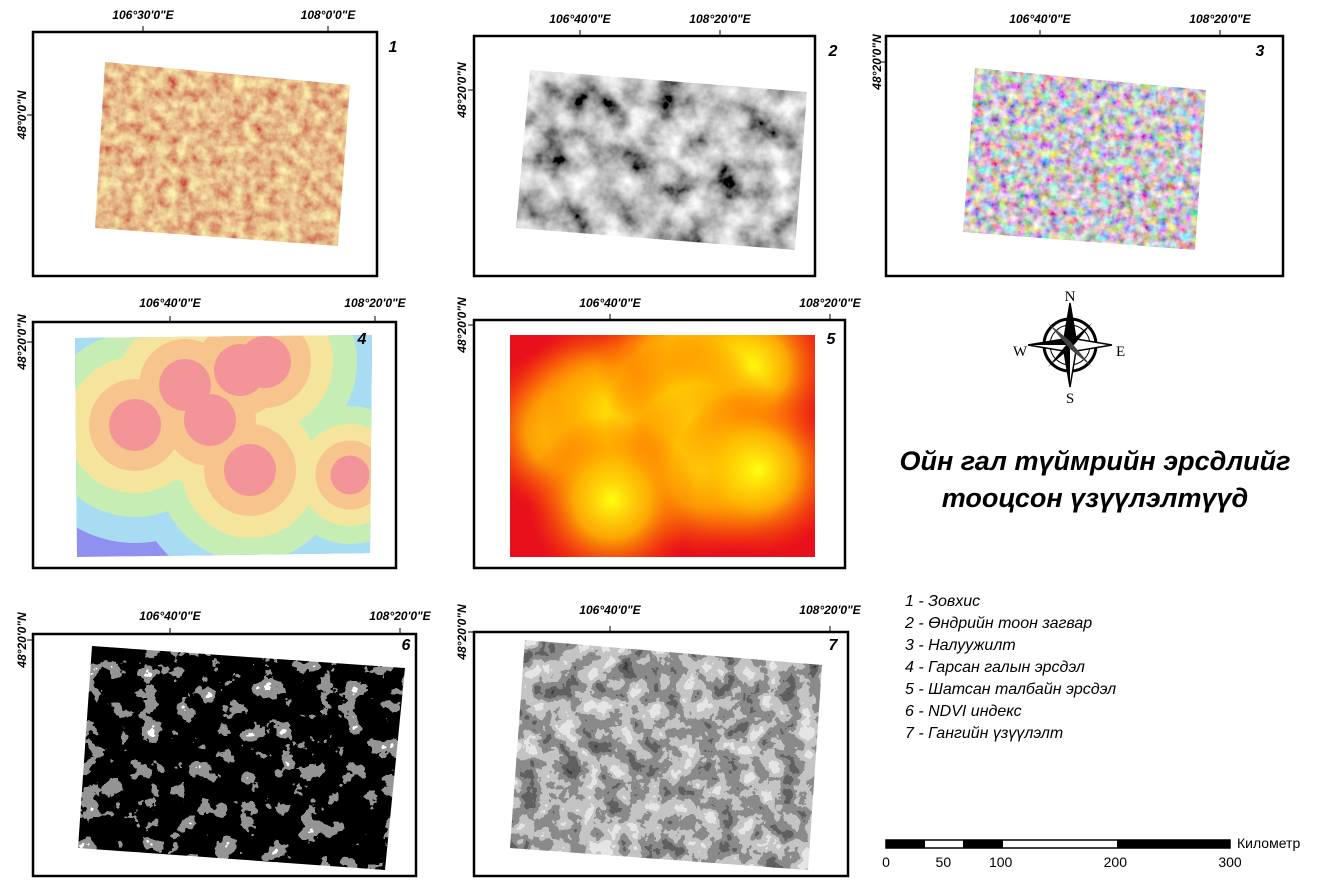 The image size is (1327, 884). Describe the element at coordinates (1020, 352) in the screenshot. I see `compass-w: W` at that location.